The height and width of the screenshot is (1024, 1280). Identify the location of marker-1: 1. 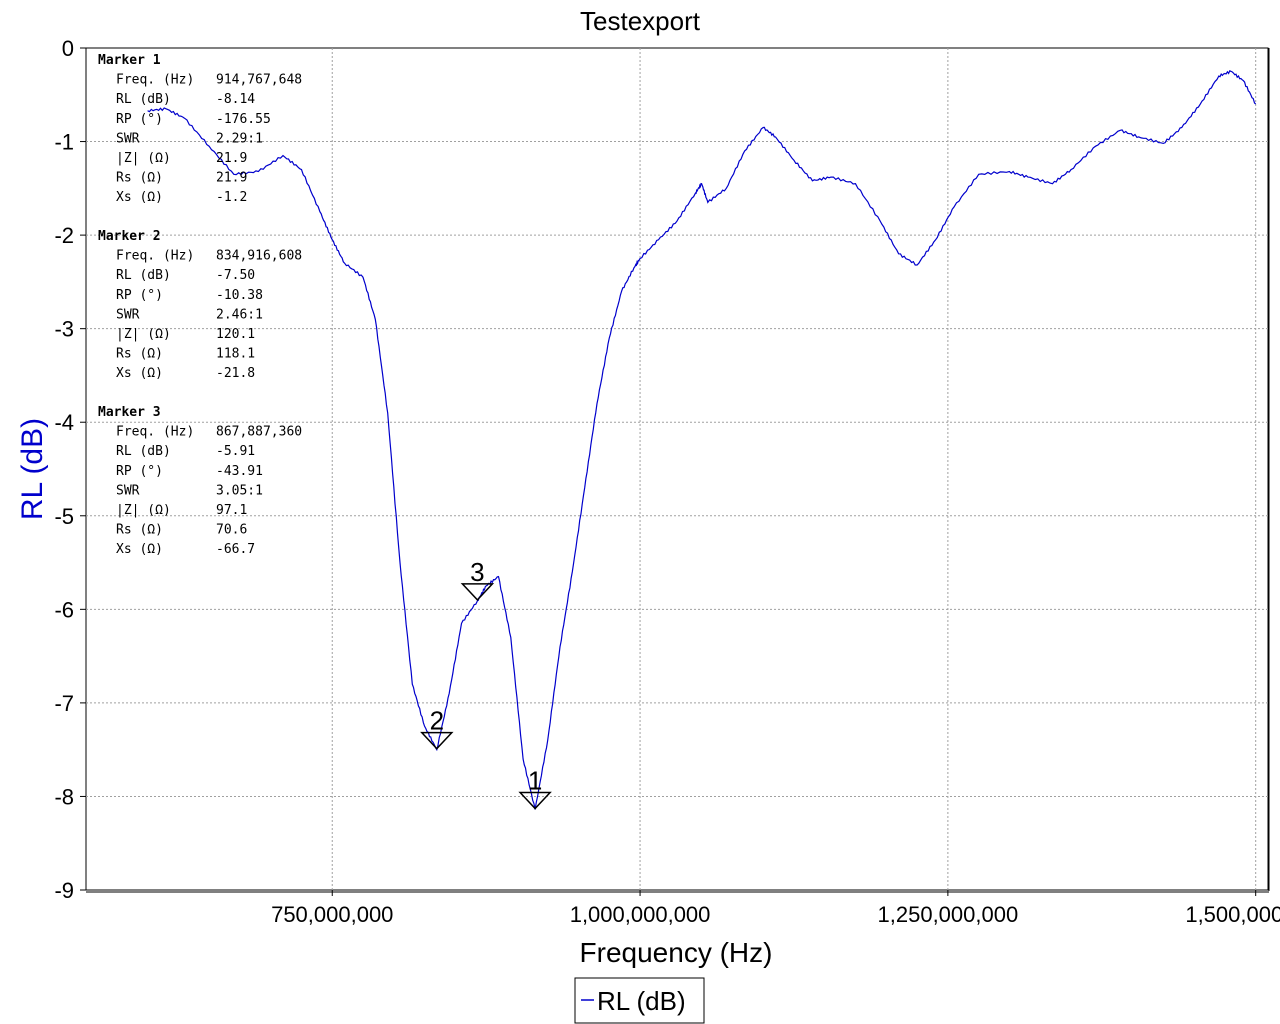
(535, 788).